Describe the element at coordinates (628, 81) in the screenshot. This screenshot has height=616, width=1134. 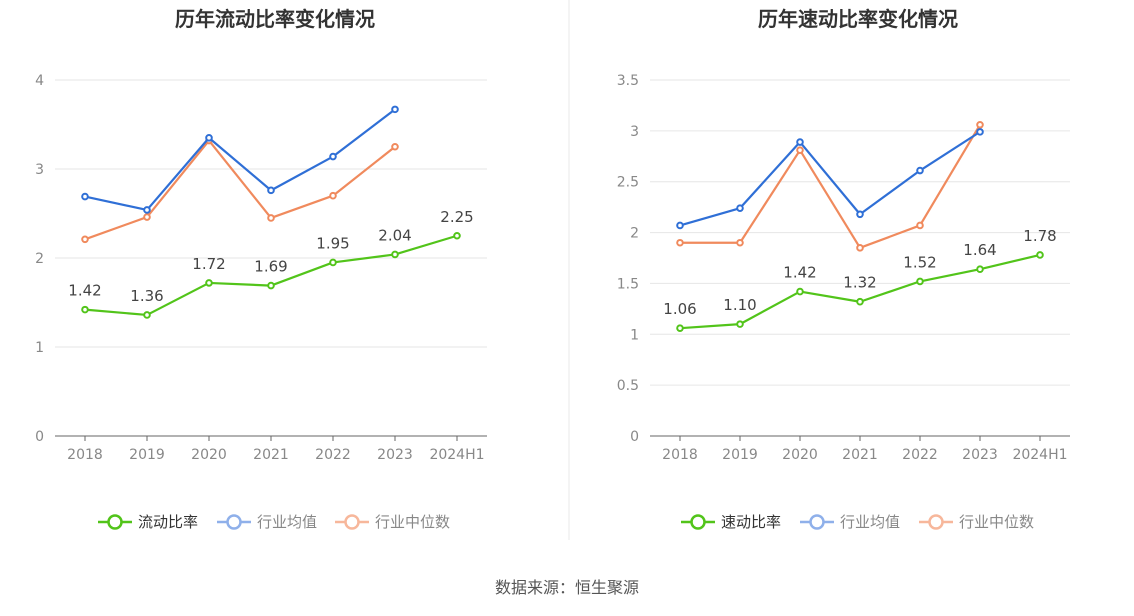
I see `y-tick-label: 3.5` at that location.